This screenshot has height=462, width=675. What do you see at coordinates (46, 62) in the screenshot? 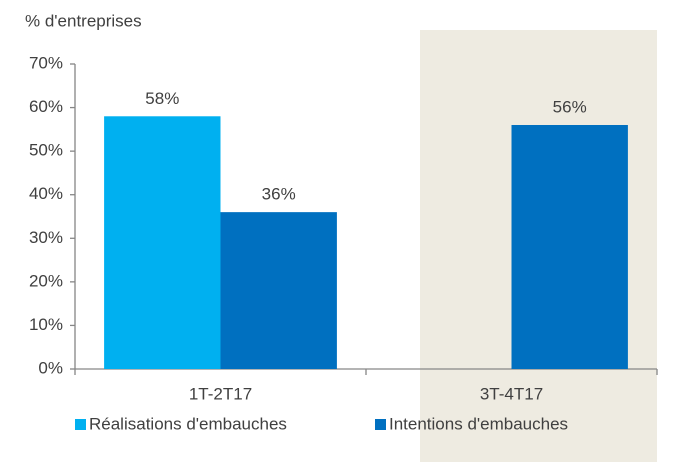
I see `y-tick-label: 70%` at bounding box center [46, 62].